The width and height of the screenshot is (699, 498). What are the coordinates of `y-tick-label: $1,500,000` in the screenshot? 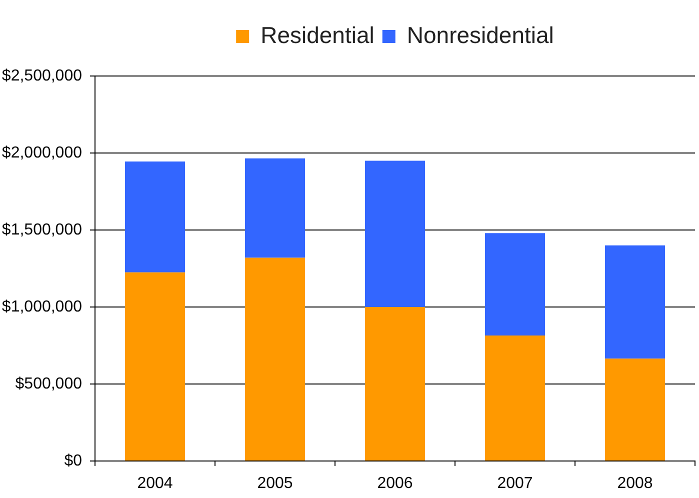 It's located at (42, 229).